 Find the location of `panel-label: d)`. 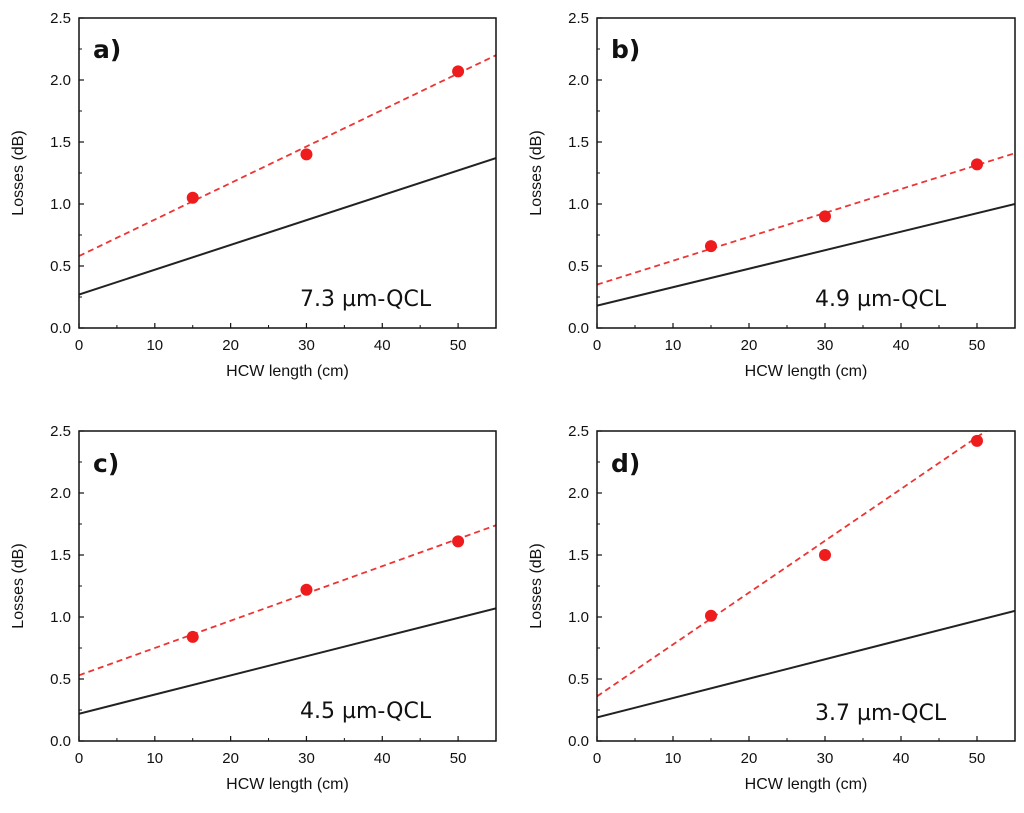

panel-label: d) is located at coordinates (625, 463).